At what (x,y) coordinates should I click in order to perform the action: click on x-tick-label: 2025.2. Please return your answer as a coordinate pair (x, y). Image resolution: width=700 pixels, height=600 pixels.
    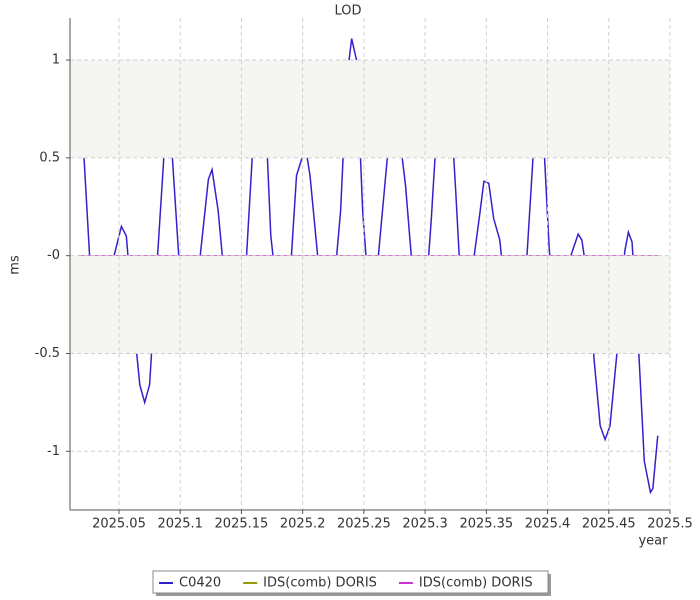
    Looking at the image, I should click on (303, 524).